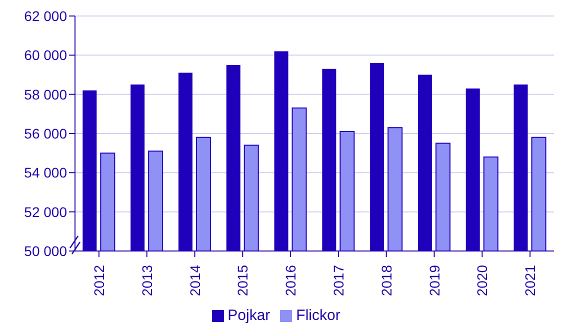 This screenshot has width=572, height=332. What do you see at coordinates (98, 280) in the screenshot?
I see `x-tick-label: 2012` at bounding box center [98, 280].